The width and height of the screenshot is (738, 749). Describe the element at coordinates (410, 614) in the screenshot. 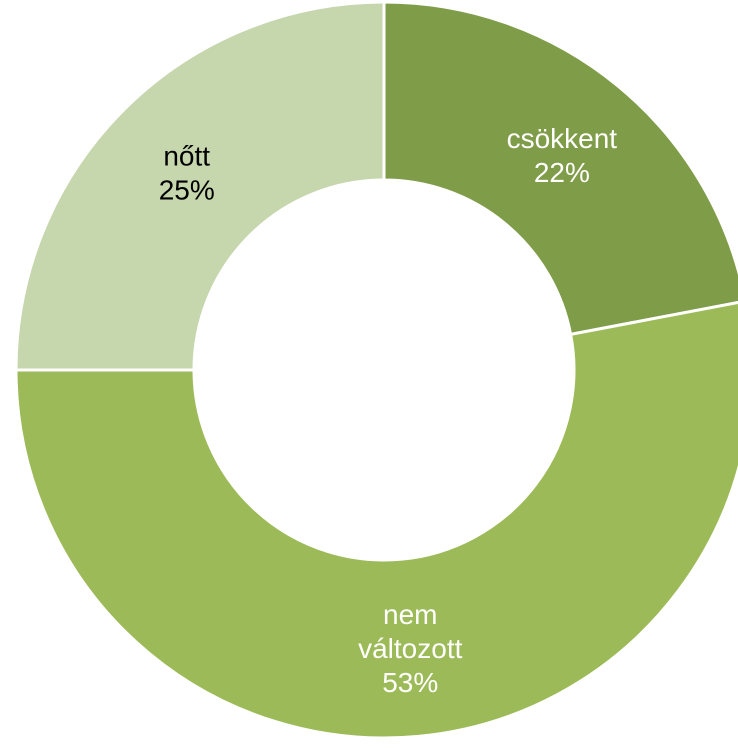

I see `data-label-category: nem` at that location.